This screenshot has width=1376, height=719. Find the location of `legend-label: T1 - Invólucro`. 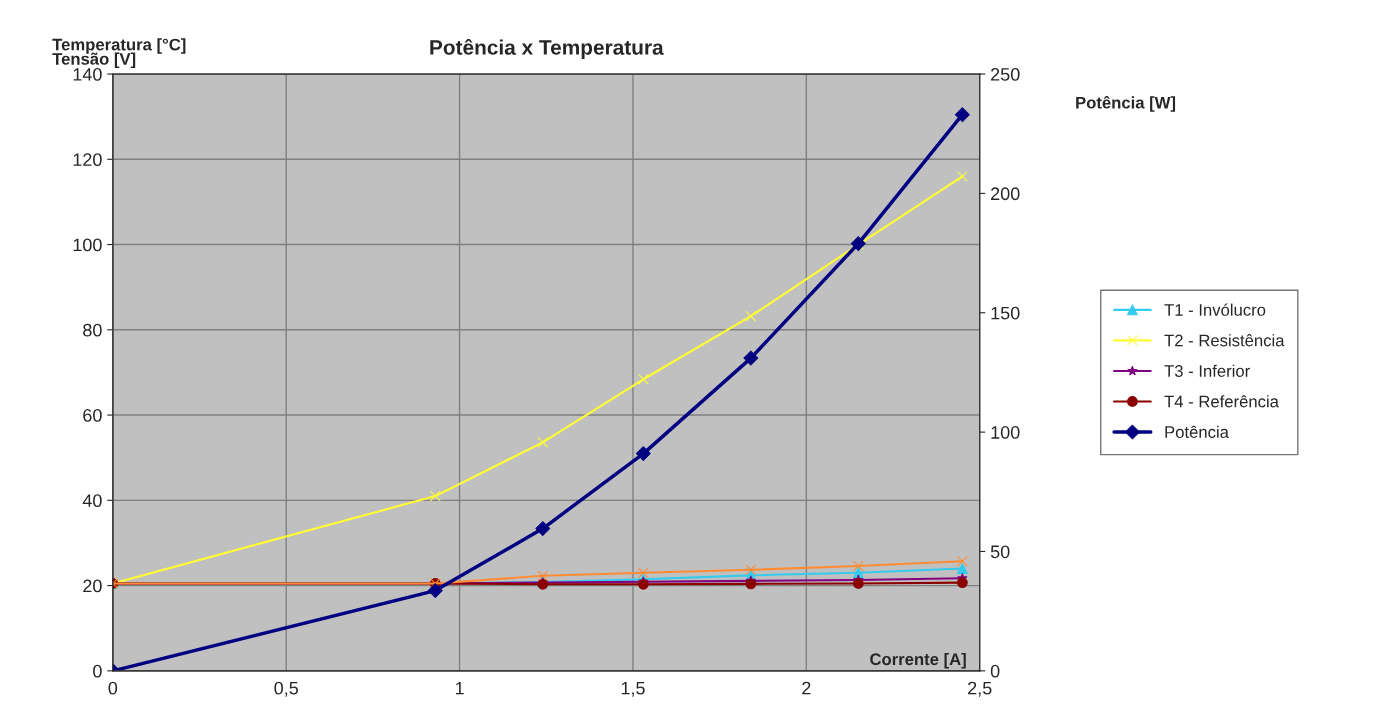

legend-label: T1 - Invólucro is located at coordinates (1215, 309).